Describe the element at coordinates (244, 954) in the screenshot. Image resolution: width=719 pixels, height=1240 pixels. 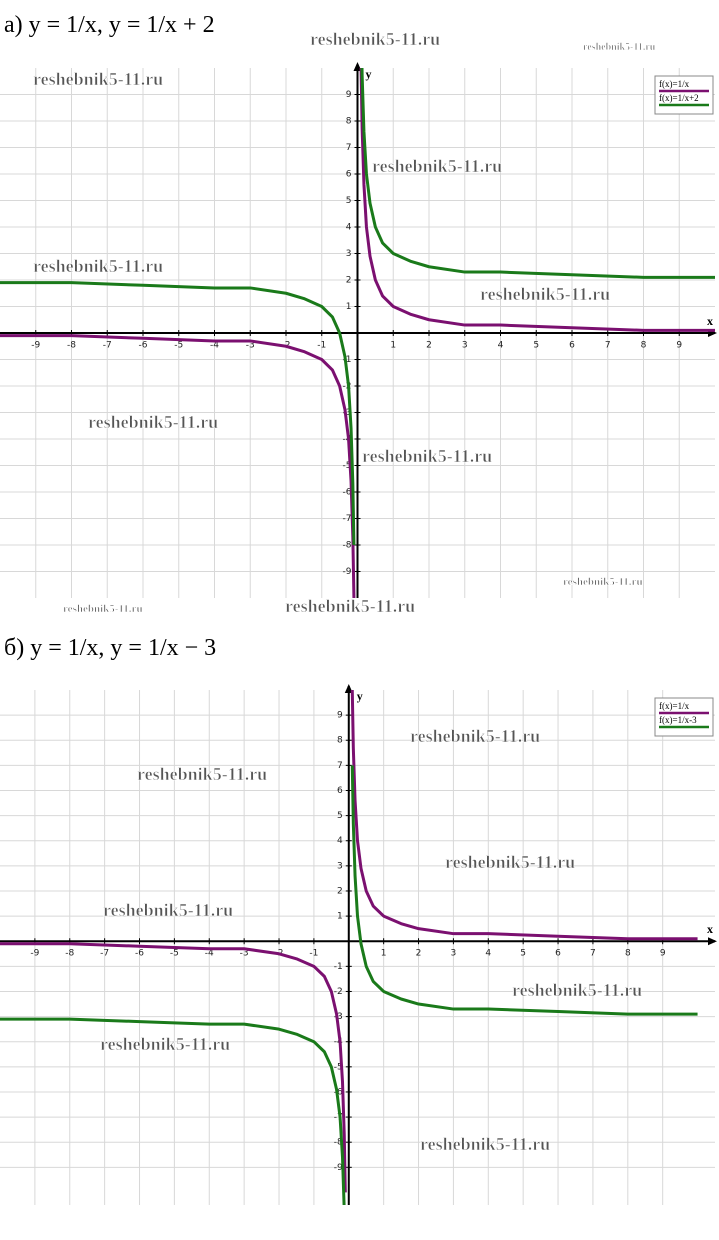
I see `x-tick-label: -3` at that location.